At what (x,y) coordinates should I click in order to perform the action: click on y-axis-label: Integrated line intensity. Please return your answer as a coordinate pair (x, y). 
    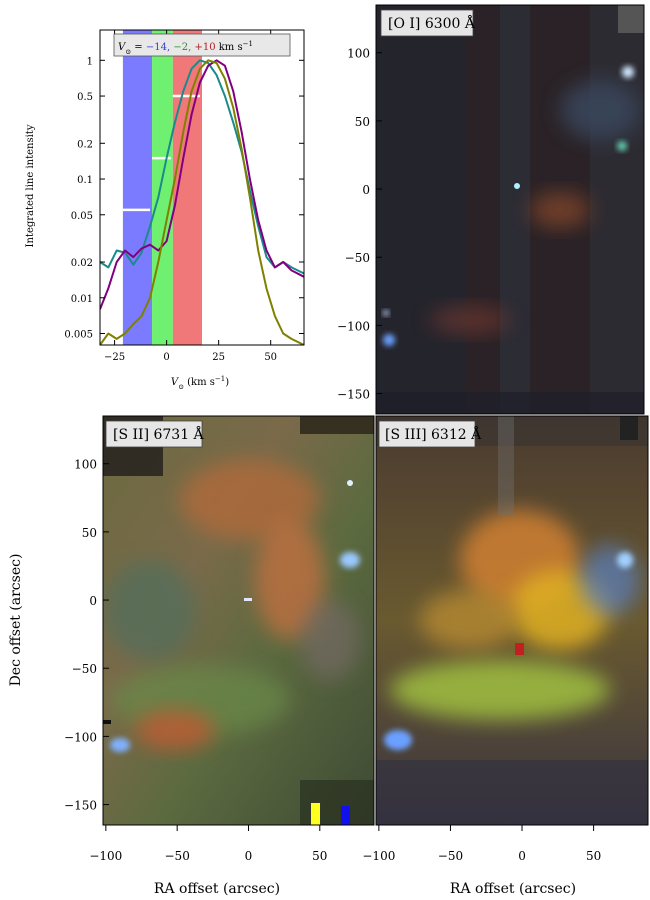
    Looking at the image, I should click on (30, 185).